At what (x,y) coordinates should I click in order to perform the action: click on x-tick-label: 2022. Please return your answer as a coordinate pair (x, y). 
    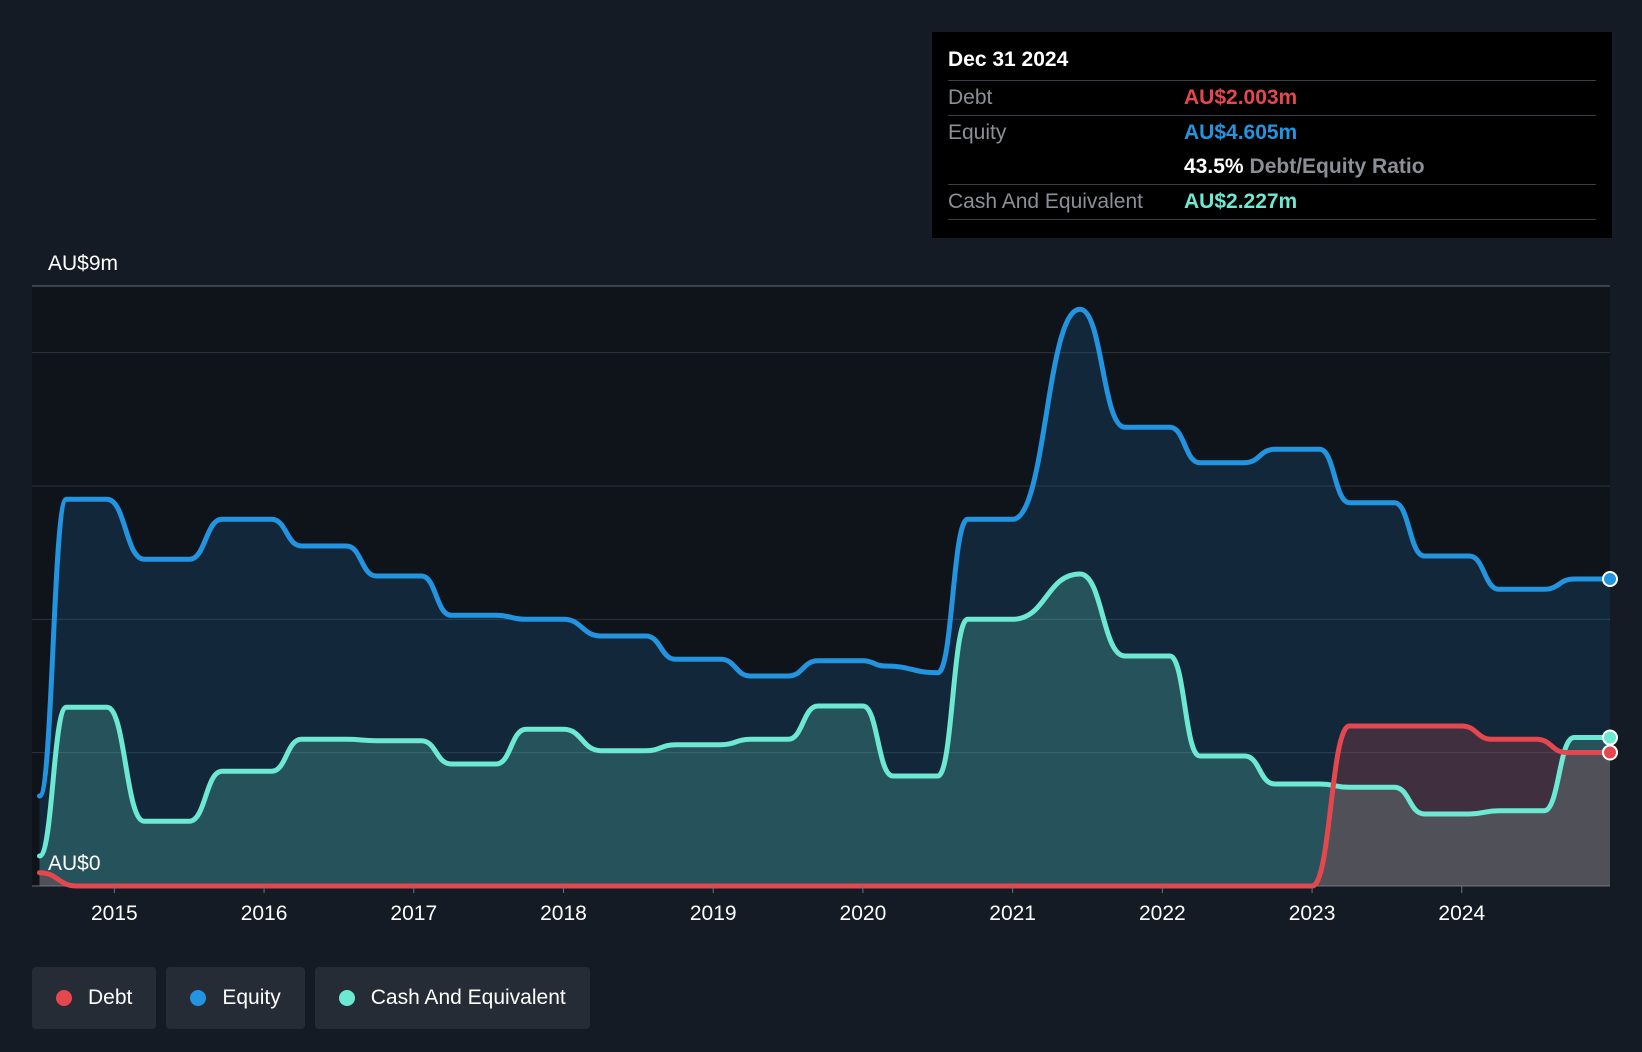
    Looking at the image, I should click on (1162, 913).